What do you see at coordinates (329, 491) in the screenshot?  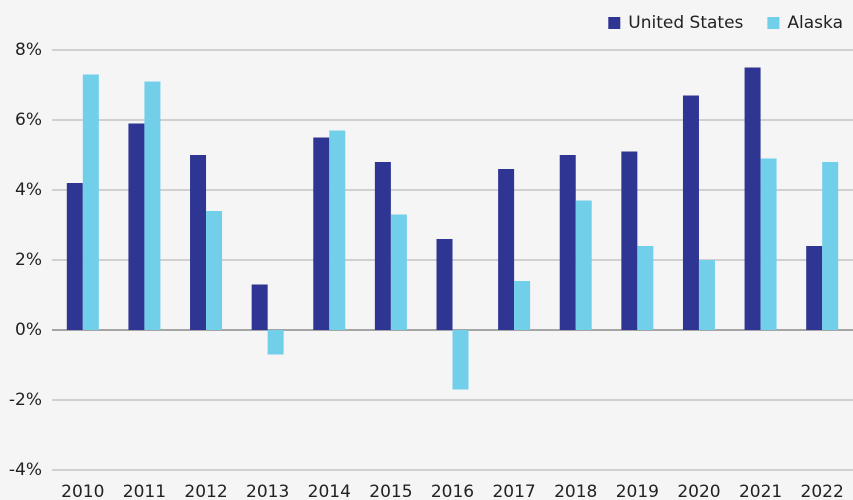 I see `x-tick-label: 2014` at bounding box center [329, 491].